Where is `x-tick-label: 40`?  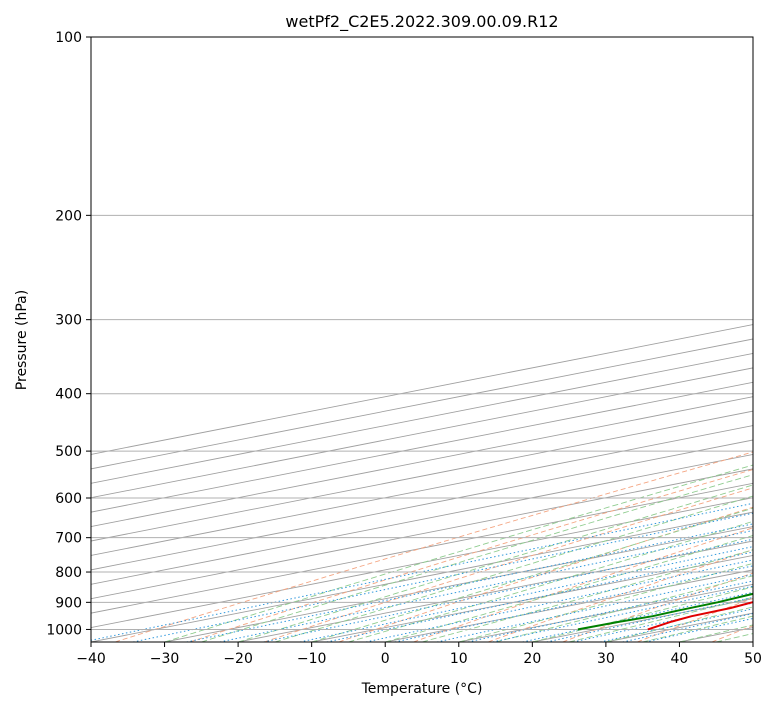 x-tick-label: 40 is located at coordinates (680, 659).